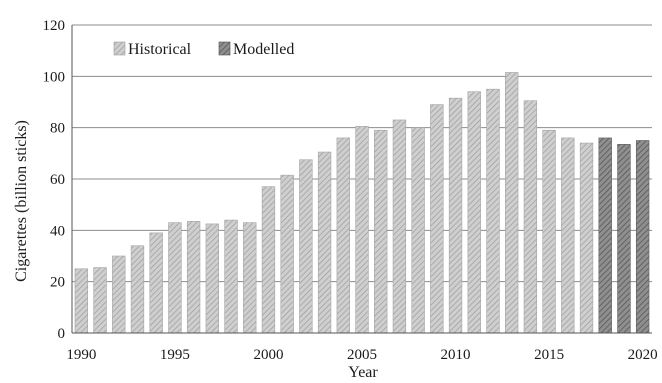  What do you see at coordinates (268, 260) in the screenshot?
I see `bar-historical-2000` at bounding box center [268, 260].